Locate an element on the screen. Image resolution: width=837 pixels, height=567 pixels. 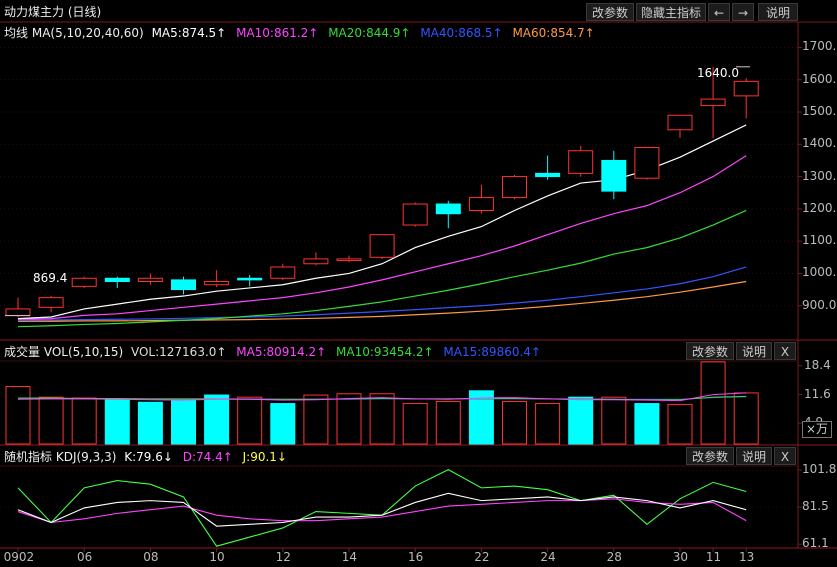
modify-params-button: 改参数 is located at coordinates (610, 12).